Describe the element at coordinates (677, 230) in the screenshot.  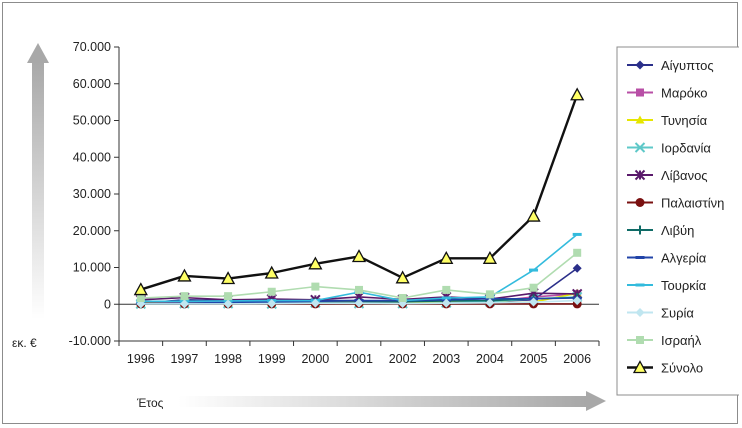
I see `legend-label: Λιβύη` at that location.